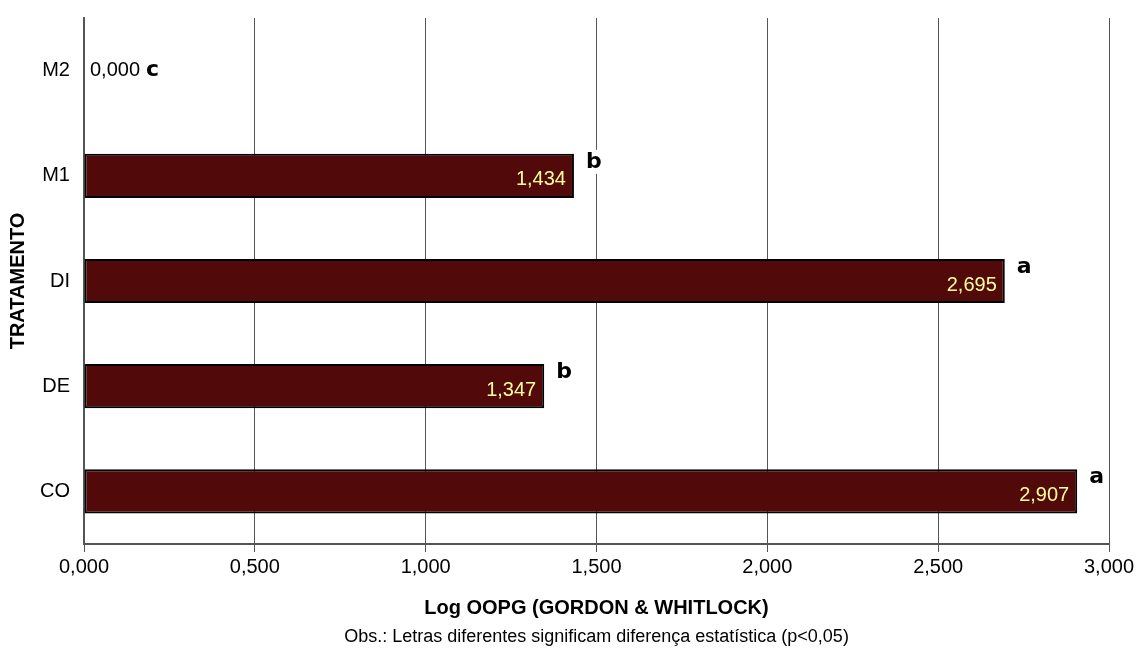  I want to click on data-label: 2,695, so click(971, 283).